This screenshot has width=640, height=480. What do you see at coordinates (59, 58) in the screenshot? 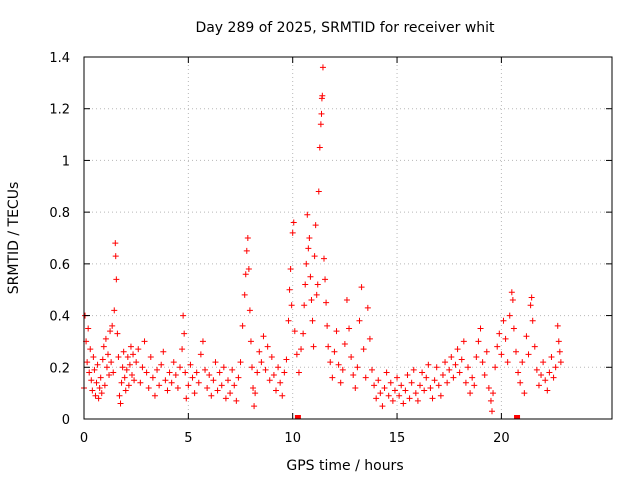
I see `y-tick-label: 1.4` at bounding box center [59, 58].